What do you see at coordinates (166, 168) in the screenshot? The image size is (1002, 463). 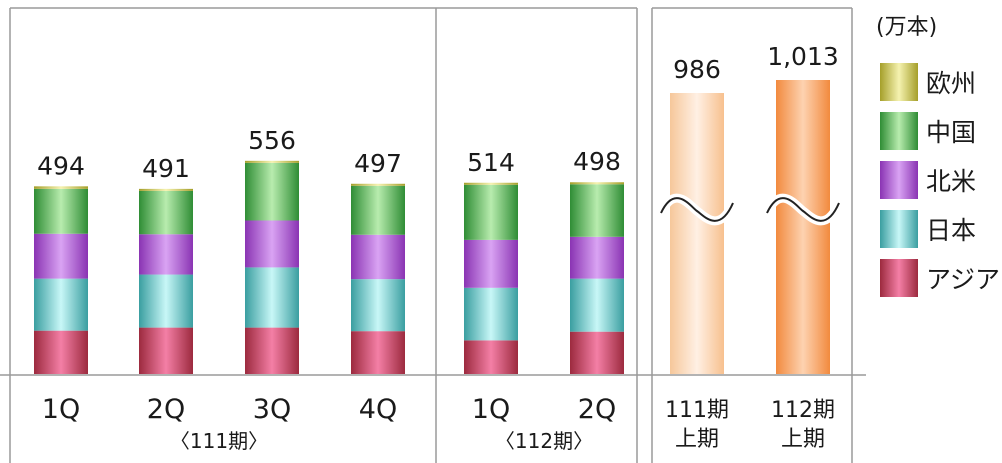 I see `bar-total-label: 491` at bounding box center [166, 168].